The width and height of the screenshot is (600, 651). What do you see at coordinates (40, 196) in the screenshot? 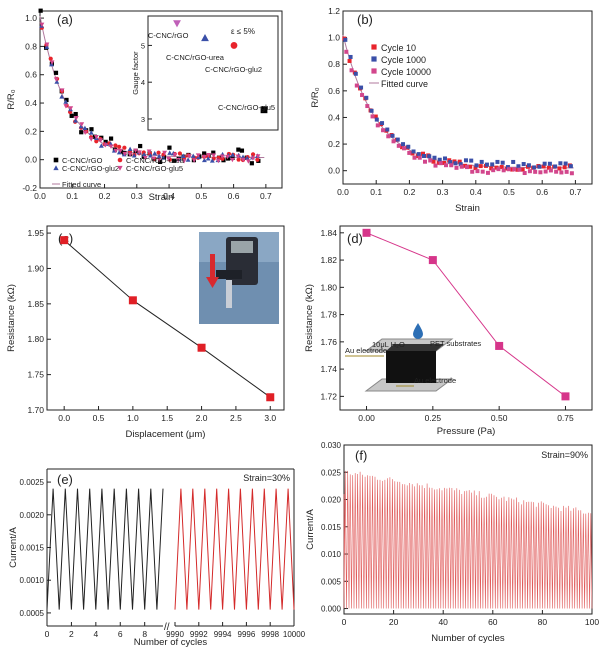
I see `x-tick-label: 0.0` at bounding box center [40, 196].